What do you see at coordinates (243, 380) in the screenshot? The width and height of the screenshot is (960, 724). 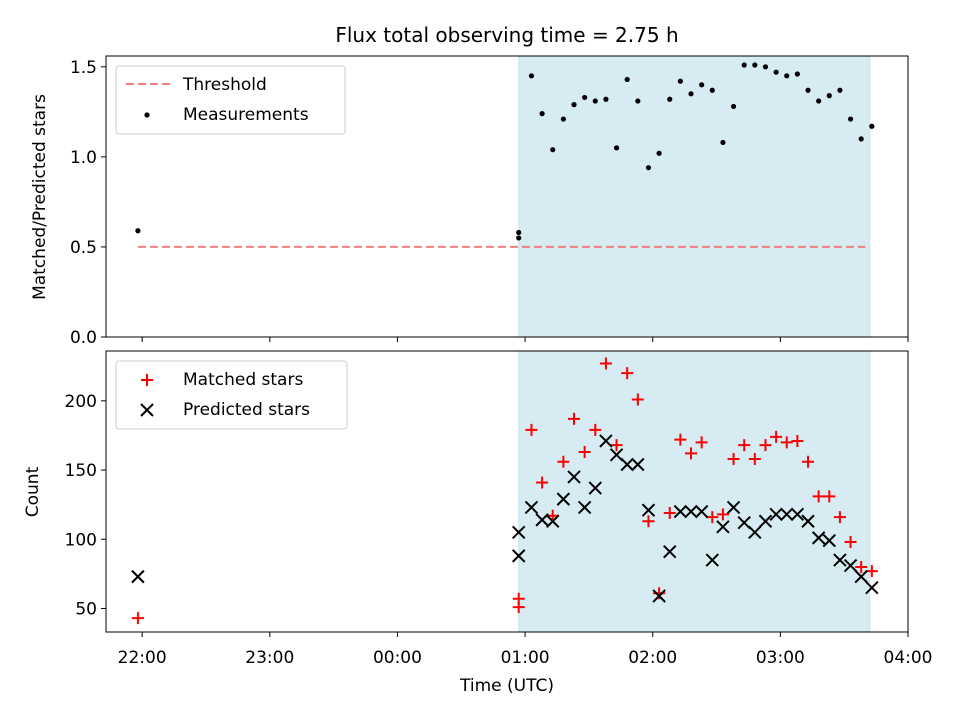 I see `matched-legend-label: Matched stars` at bounding box center [243, 380].